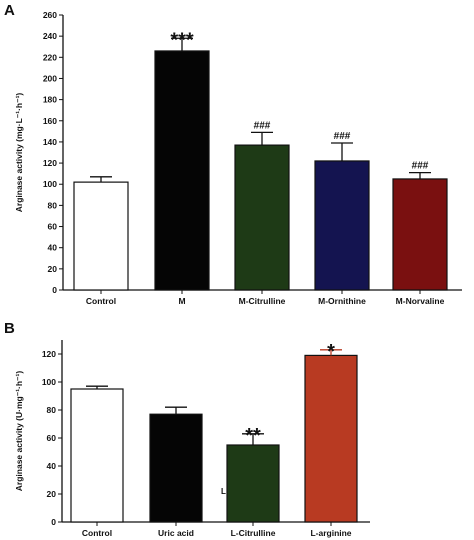 The width and height of the screenshot is (474, 540). I want to click on stray-text: L, so click(223, 491).